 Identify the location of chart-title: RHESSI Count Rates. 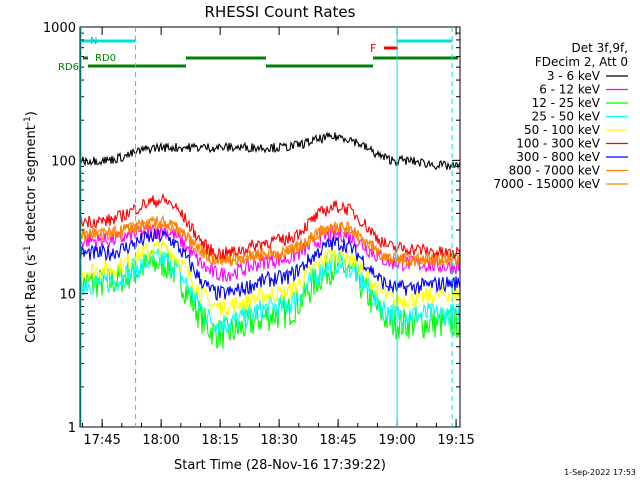
(280, 12).